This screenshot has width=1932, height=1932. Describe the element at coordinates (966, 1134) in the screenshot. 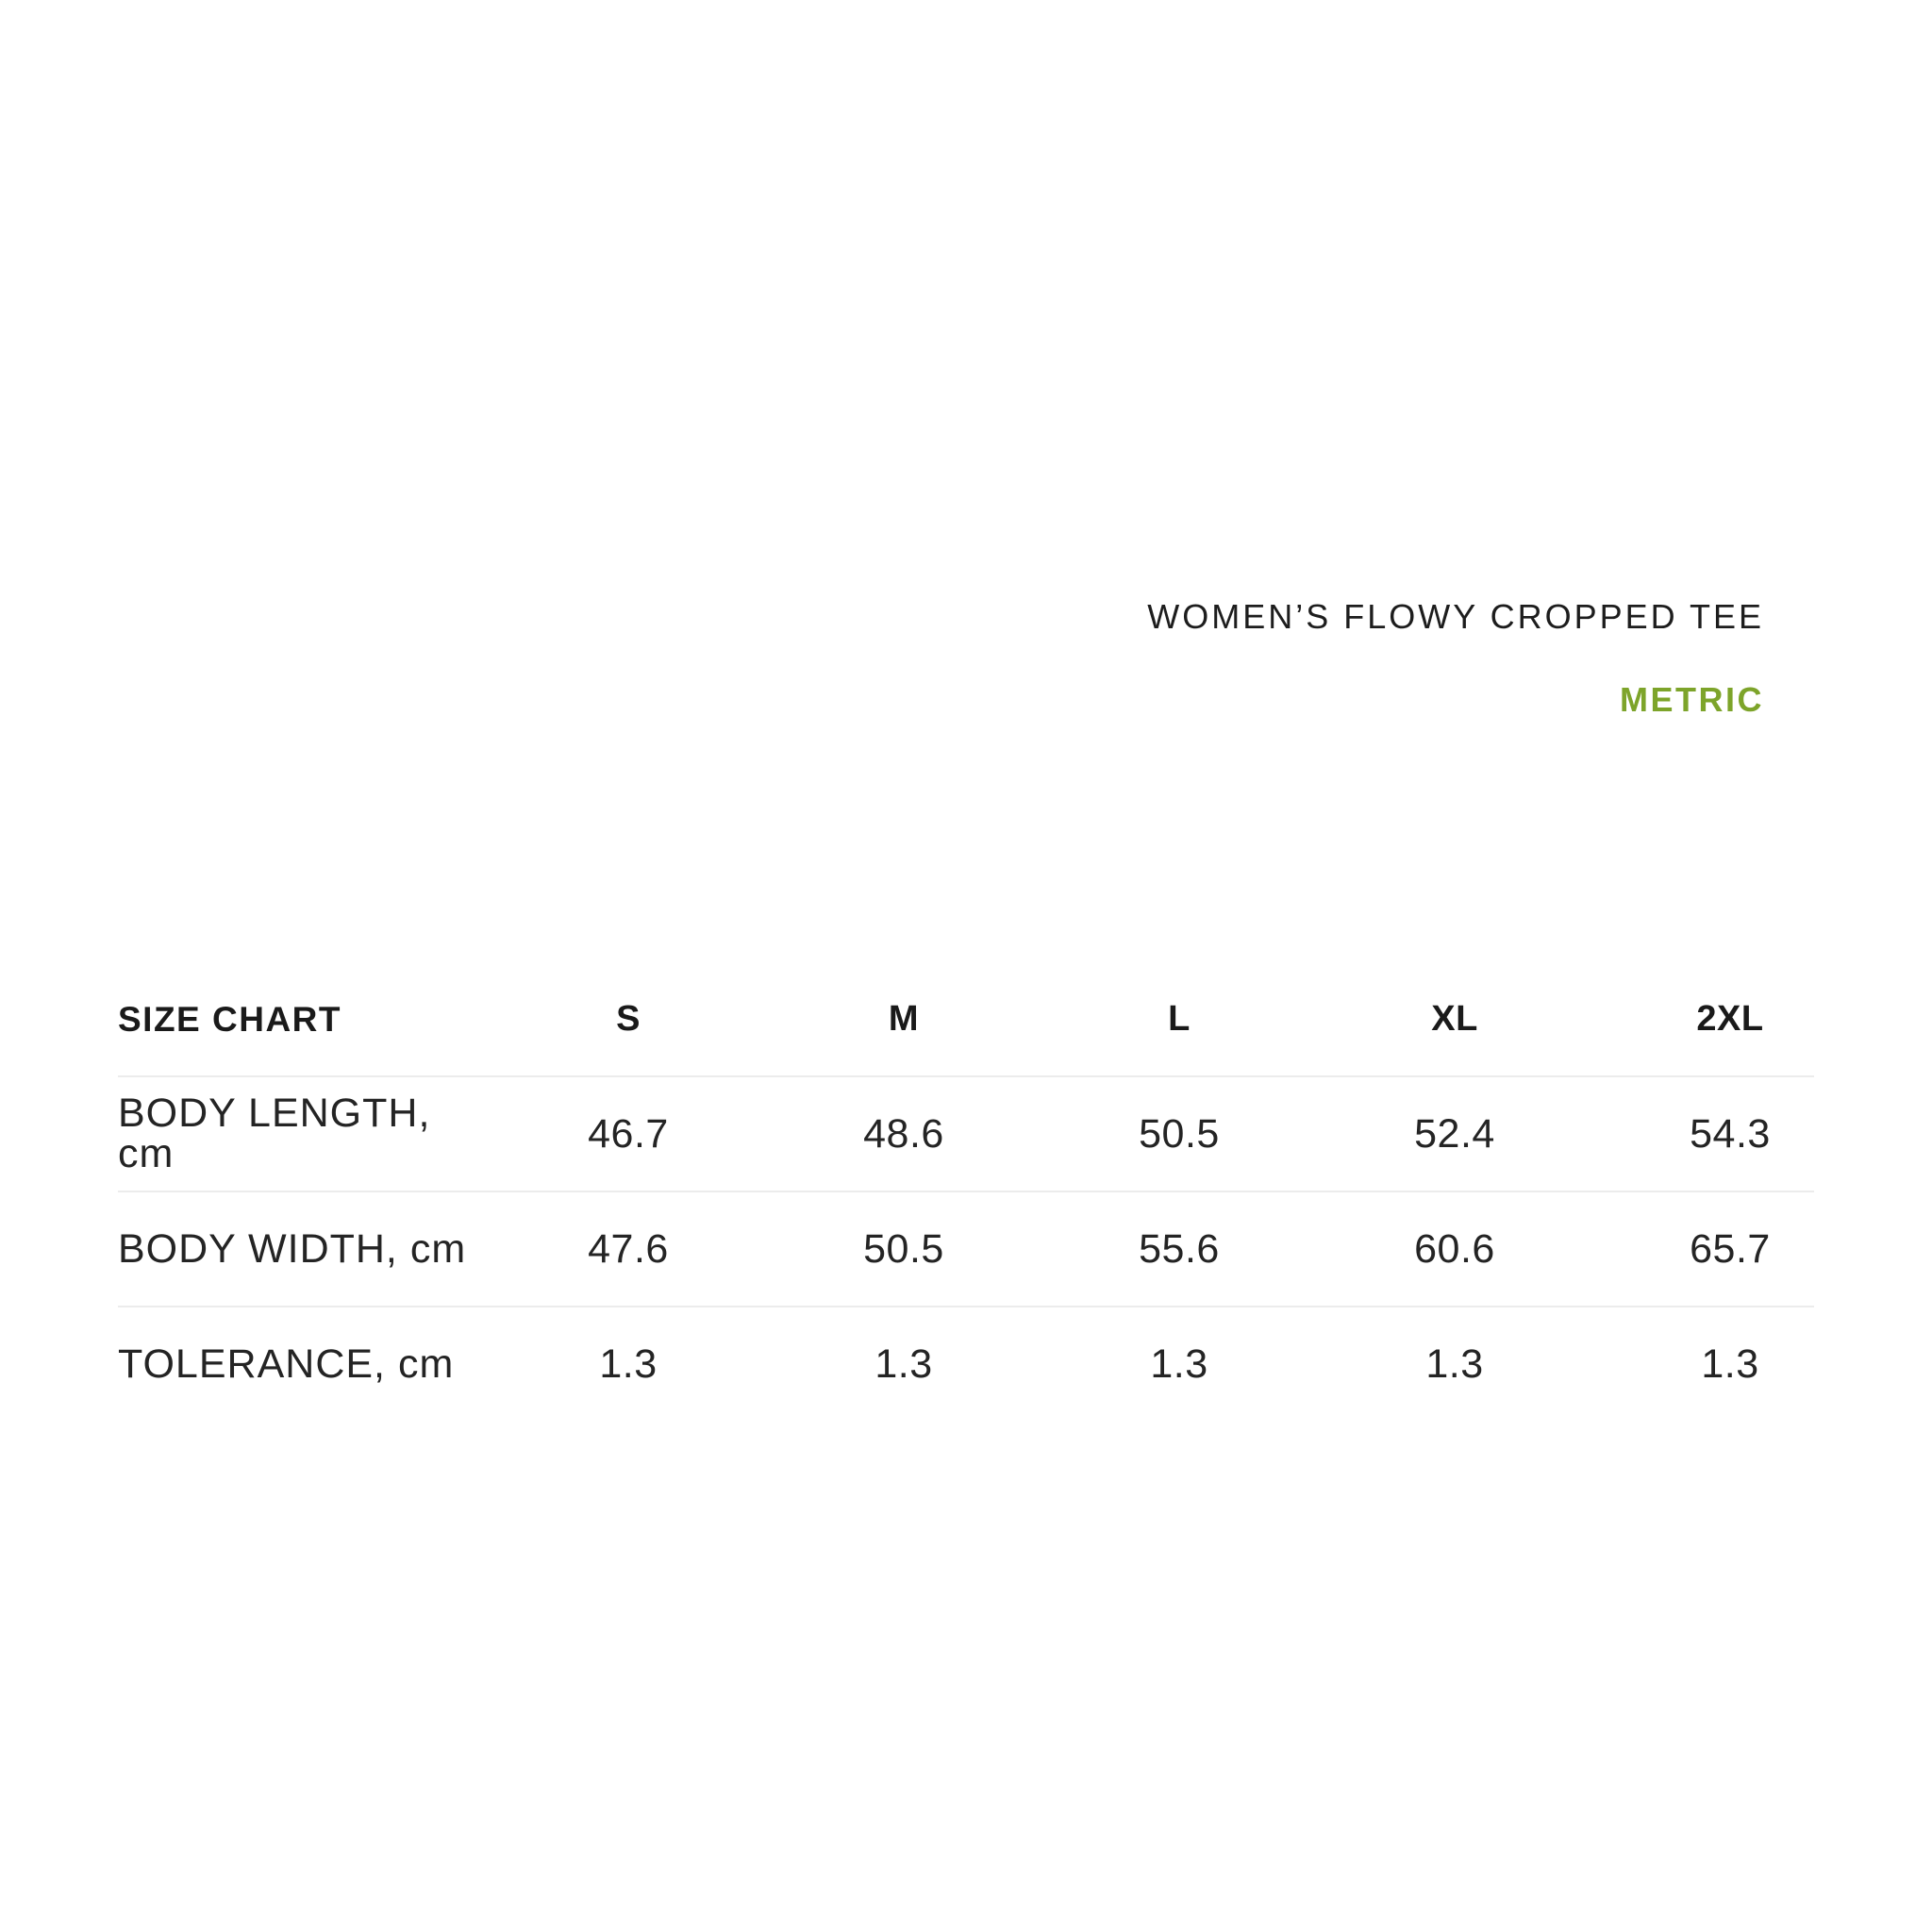

I see `table-row-body-length: BODY LENGTH, cm 46.7 48.6 50.5 52.4 54.3` at that location.